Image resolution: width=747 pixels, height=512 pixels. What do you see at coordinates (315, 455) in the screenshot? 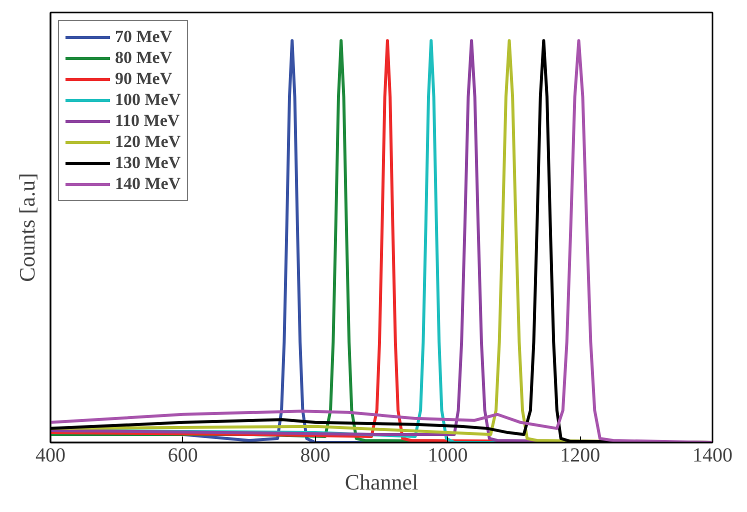
I see `x-tick-label: 800` at bounding box center [315, 455].